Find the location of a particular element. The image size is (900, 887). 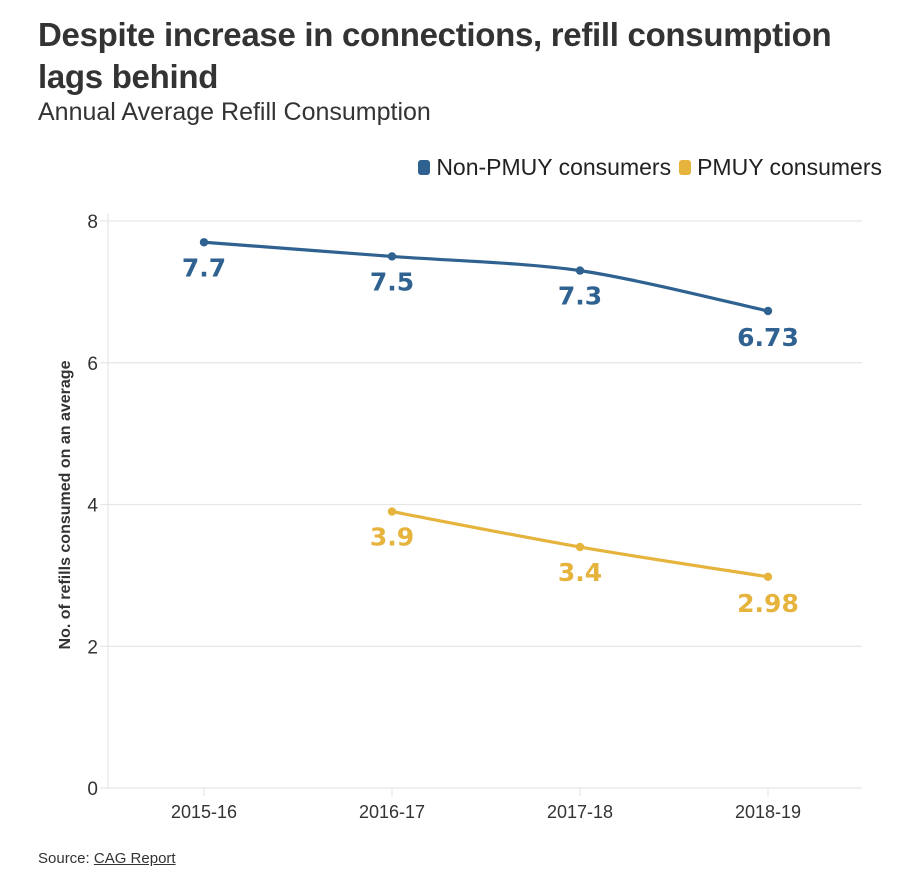

x-tick-label: 2016-17 is located at coordinates (392, 812).